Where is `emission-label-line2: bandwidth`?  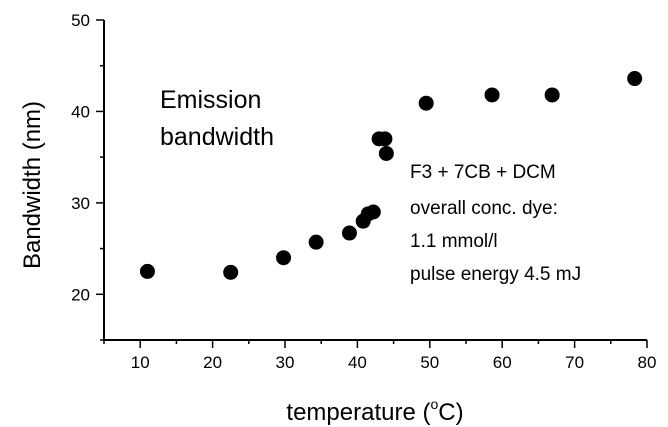
emission-label-line2: bandwidth is located at coordinates (217, 137).